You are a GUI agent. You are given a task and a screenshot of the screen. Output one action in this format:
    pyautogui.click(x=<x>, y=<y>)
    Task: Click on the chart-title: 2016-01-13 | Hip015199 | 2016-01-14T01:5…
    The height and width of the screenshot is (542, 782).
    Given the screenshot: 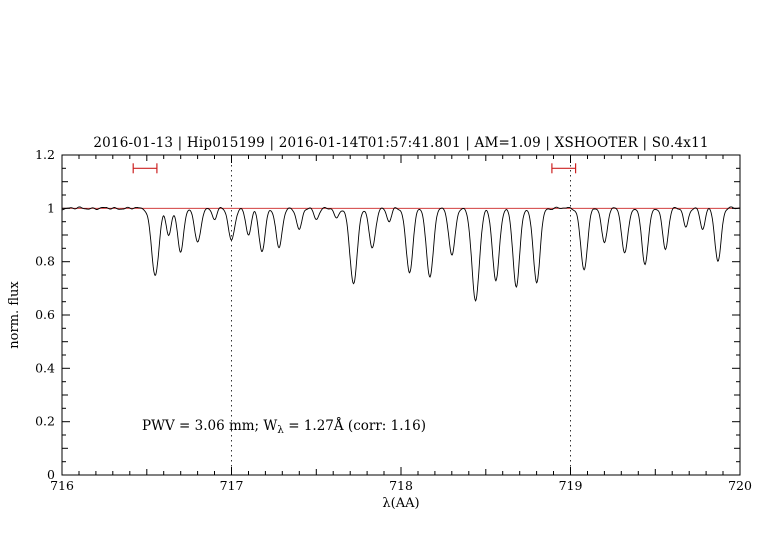 What is the action you would take?
    pyautogui.click(x=400, y=143)
    